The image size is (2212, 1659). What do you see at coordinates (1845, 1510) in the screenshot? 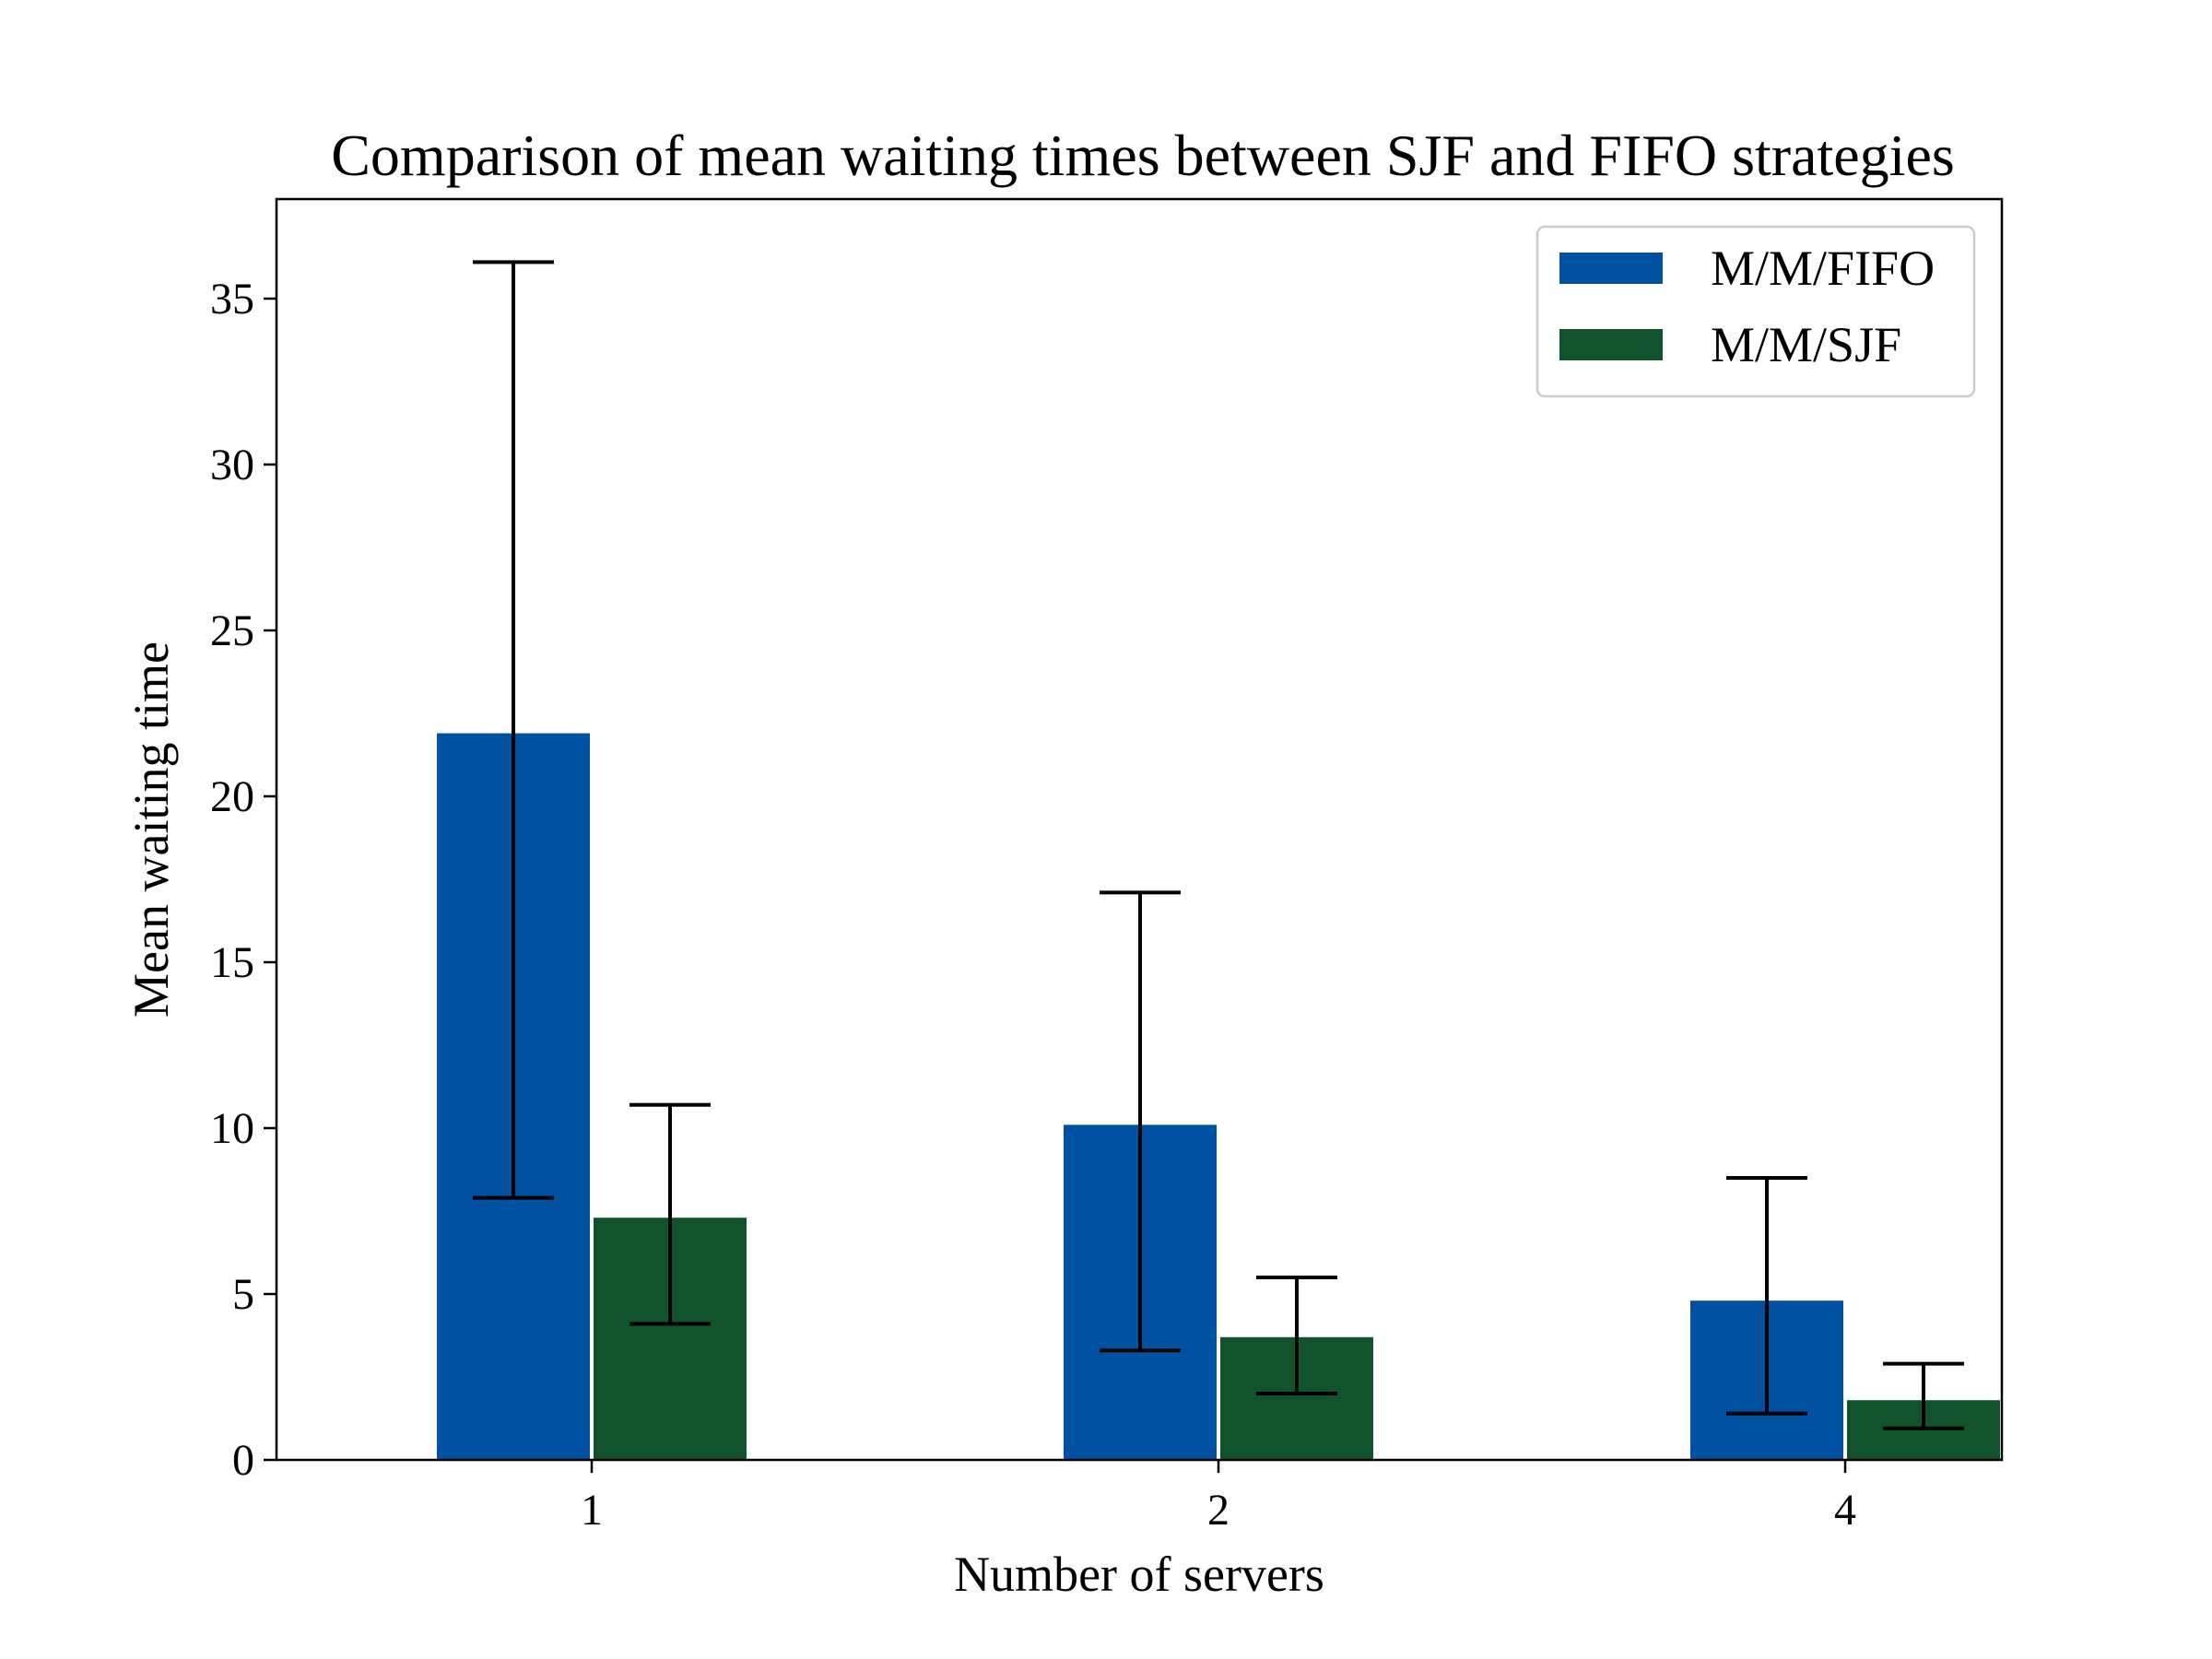
I see `x-tick-label: 4` at bounding box center [1845, 1510].